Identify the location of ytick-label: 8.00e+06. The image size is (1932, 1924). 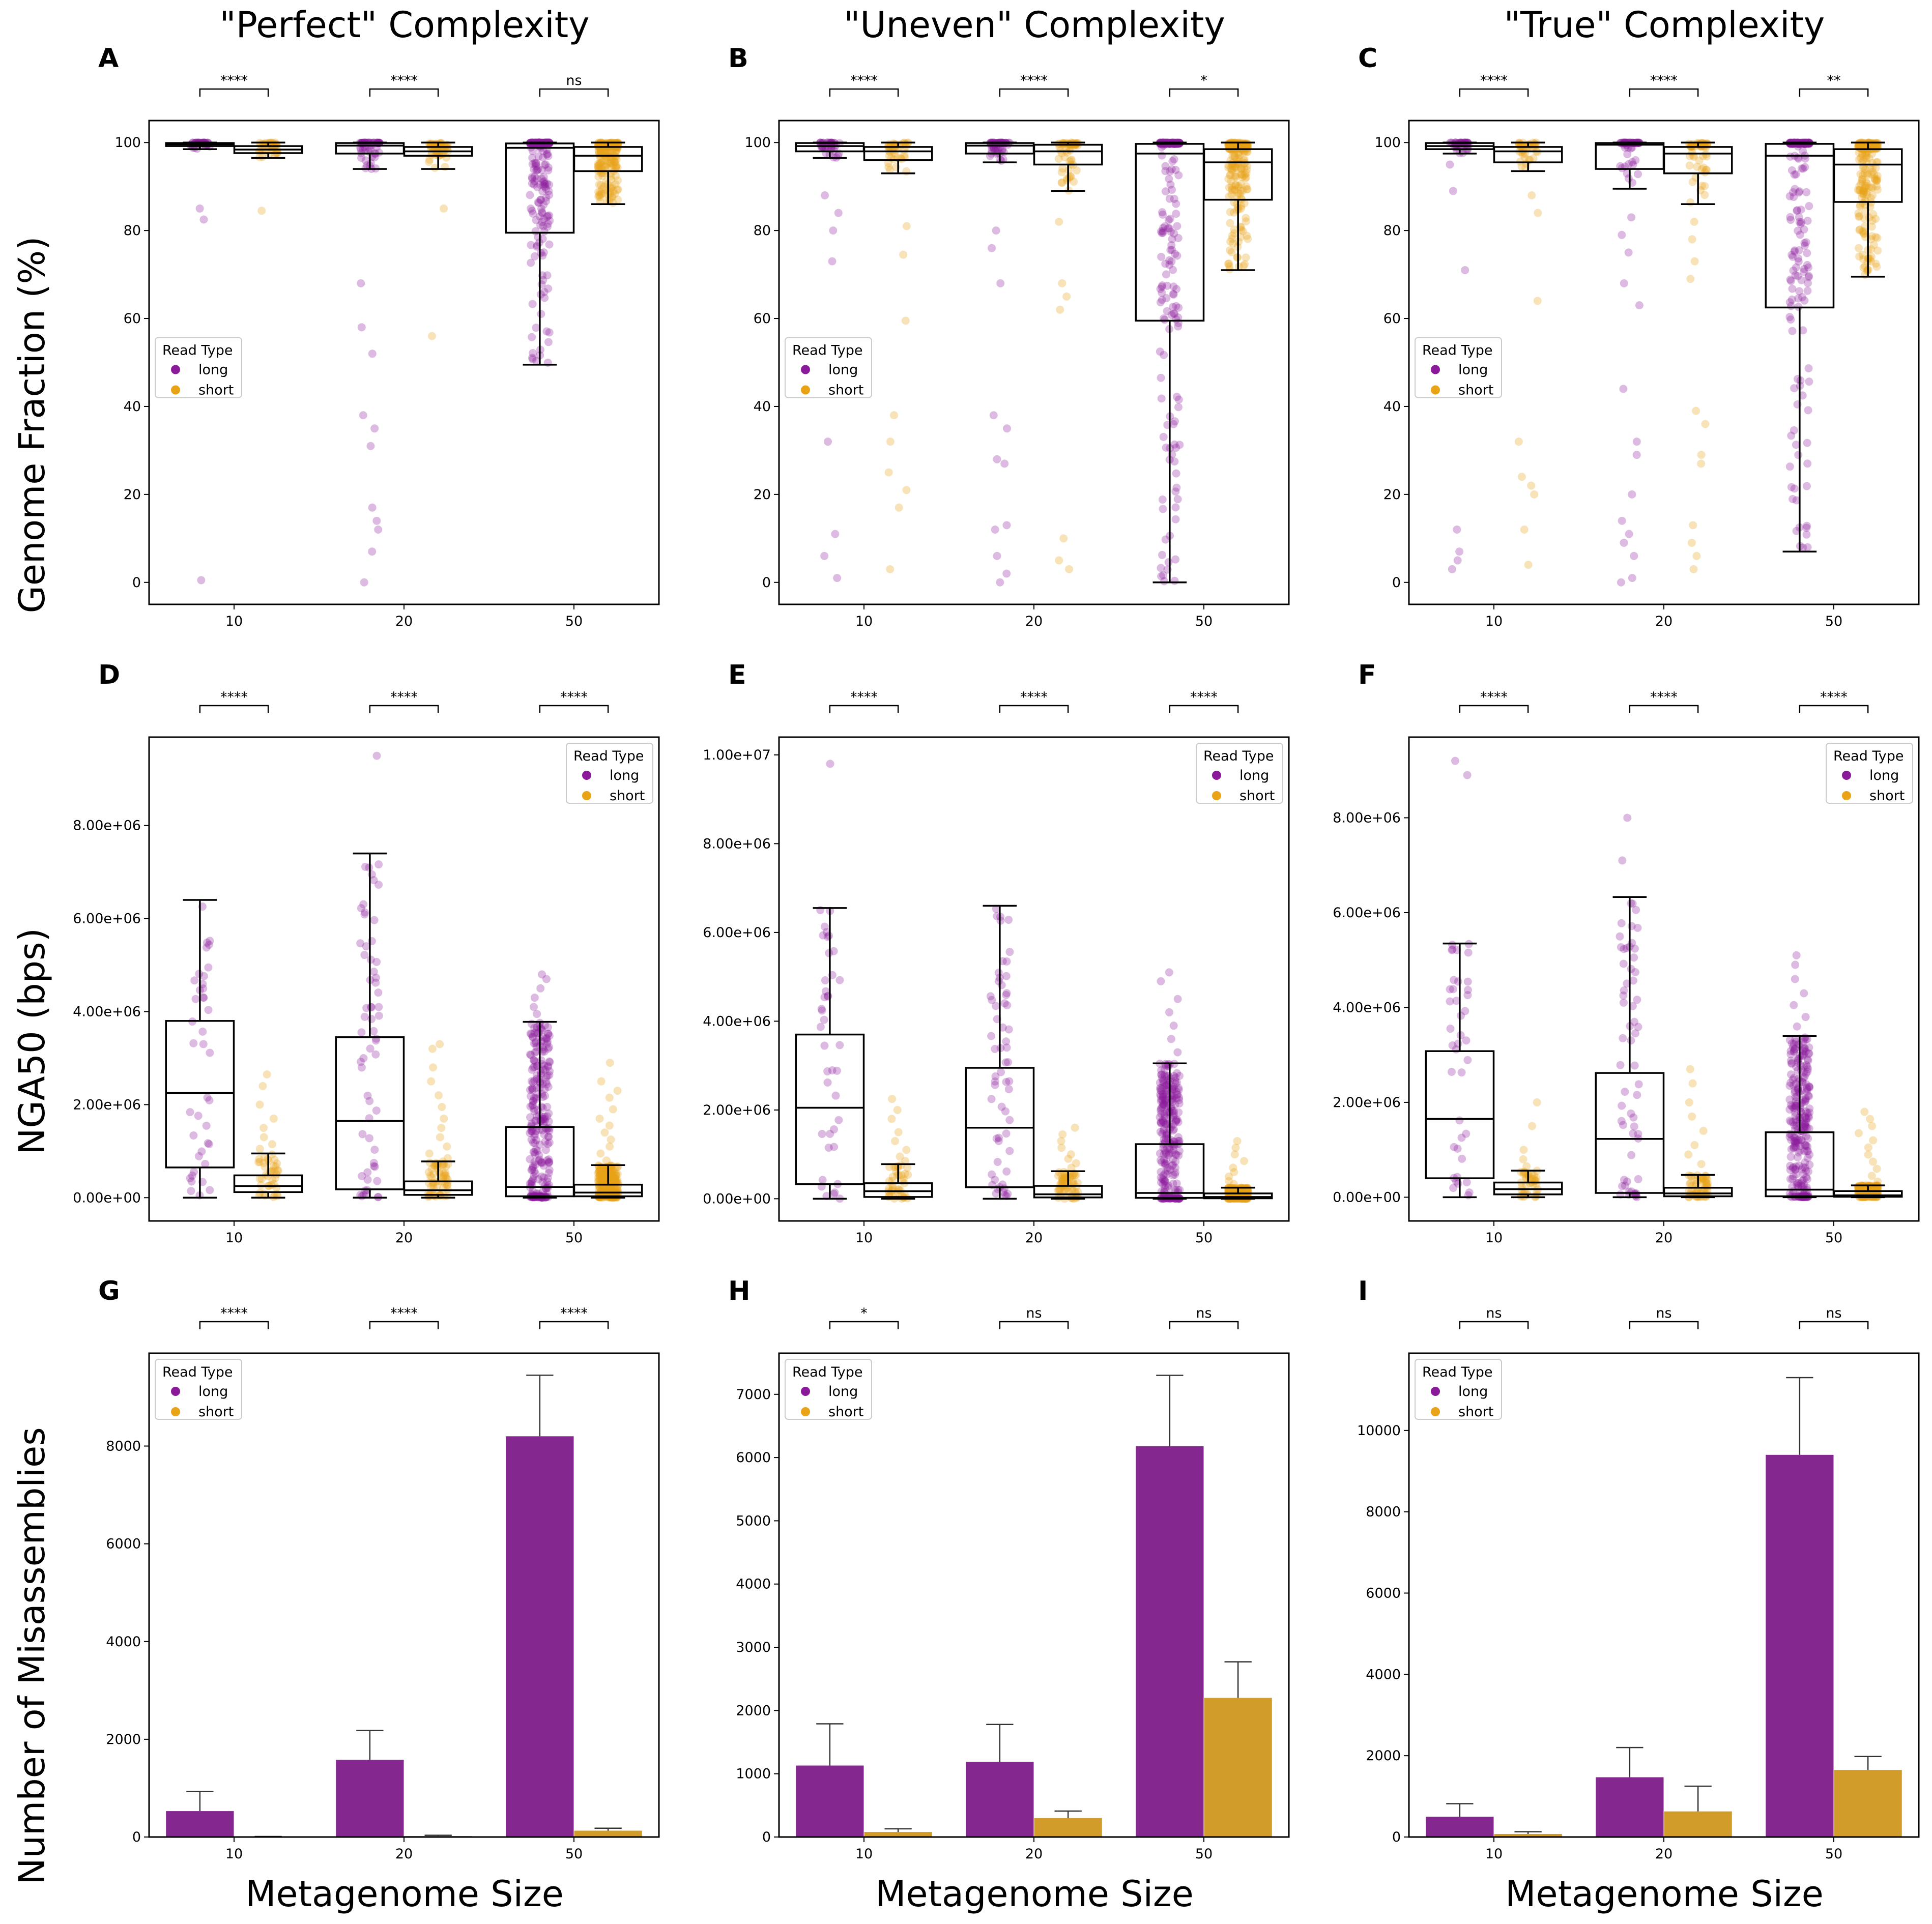
(1367, 818).